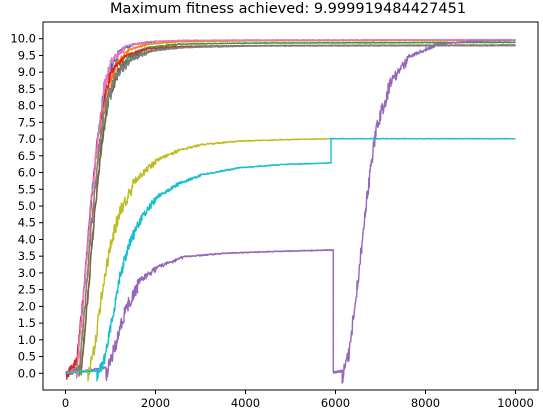 The width and height of the screenshot is (543, 420). What do you see at coordinates (27, 373) in the screenshot?
I see `y-tick-label: 0.0` at bounding box center [27, 373].